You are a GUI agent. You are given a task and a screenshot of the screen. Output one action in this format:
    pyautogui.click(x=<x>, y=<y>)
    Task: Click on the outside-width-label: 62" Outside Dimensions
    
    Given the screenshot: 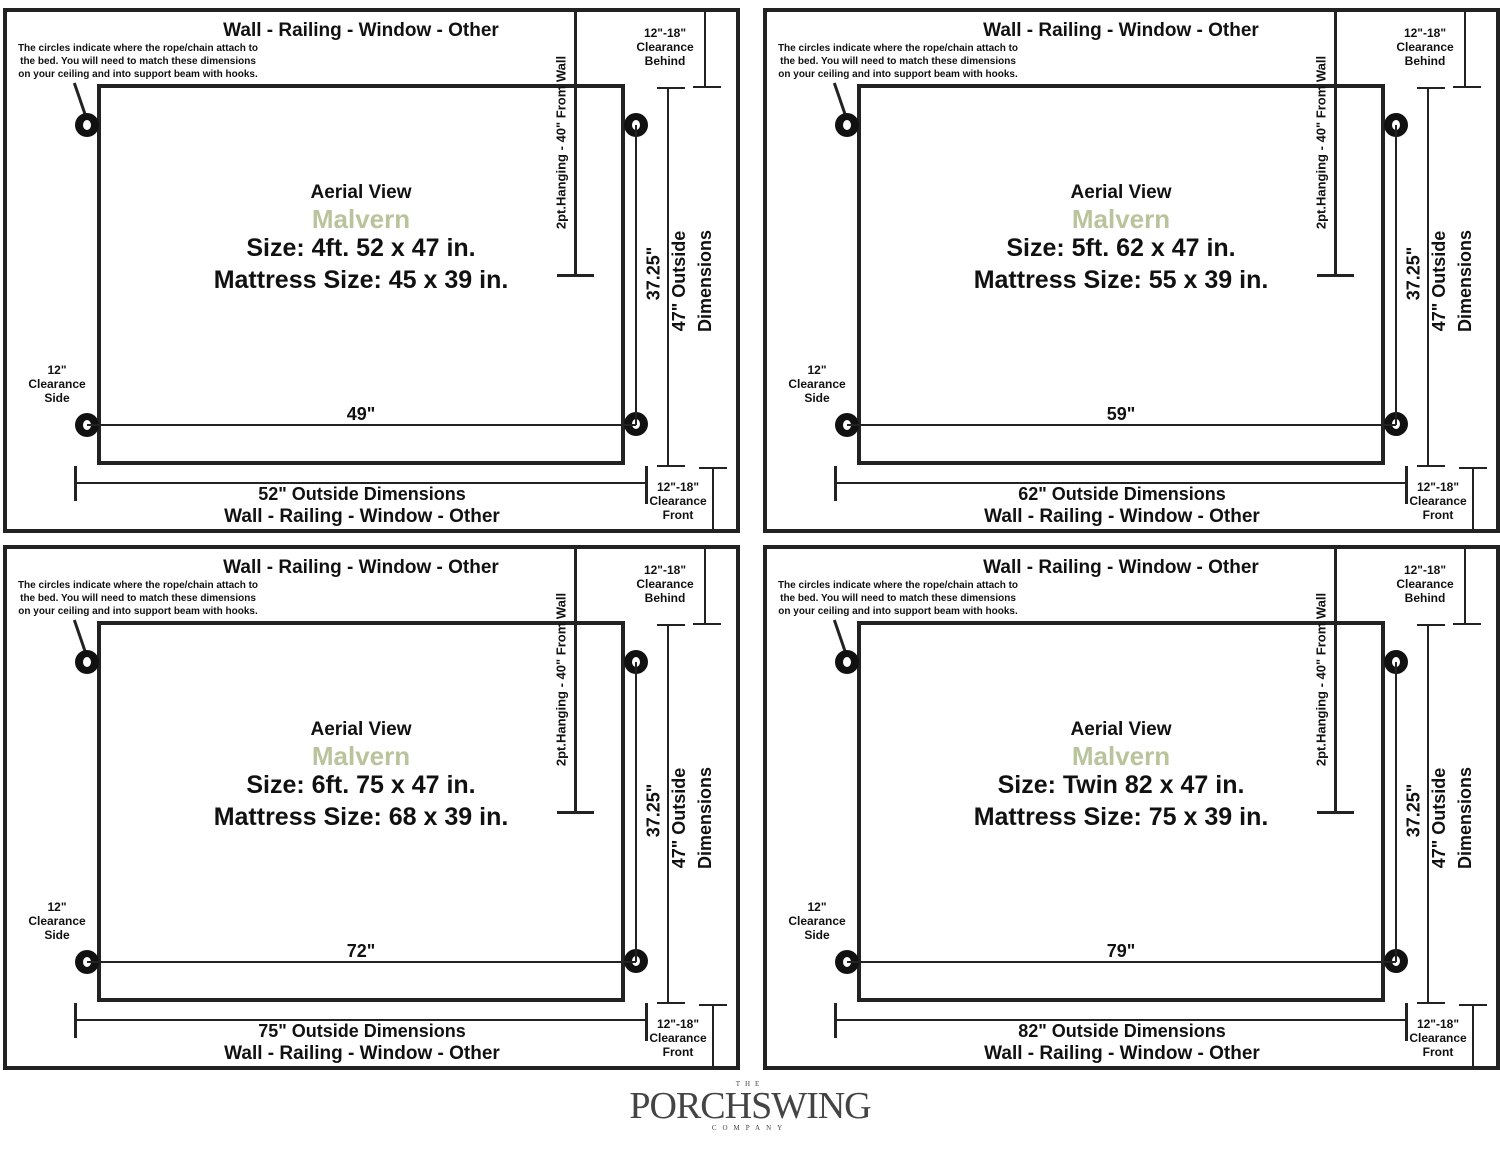 What is the action you would take?
    pyautogui.click(x=1122, y=494)
    